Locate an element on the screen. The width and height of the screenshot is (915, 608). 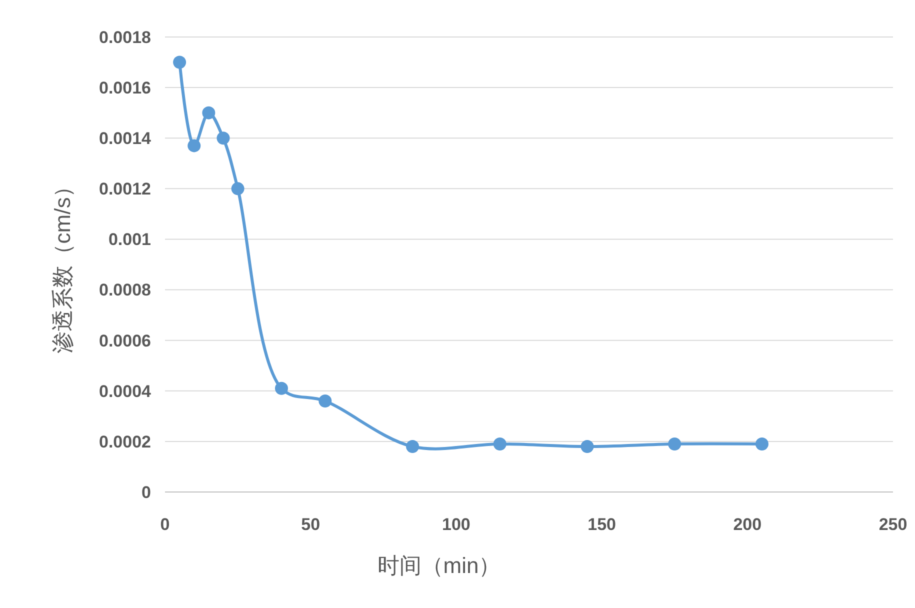
x-axis-title: 时间（min） is located at coordinates (439, 565).